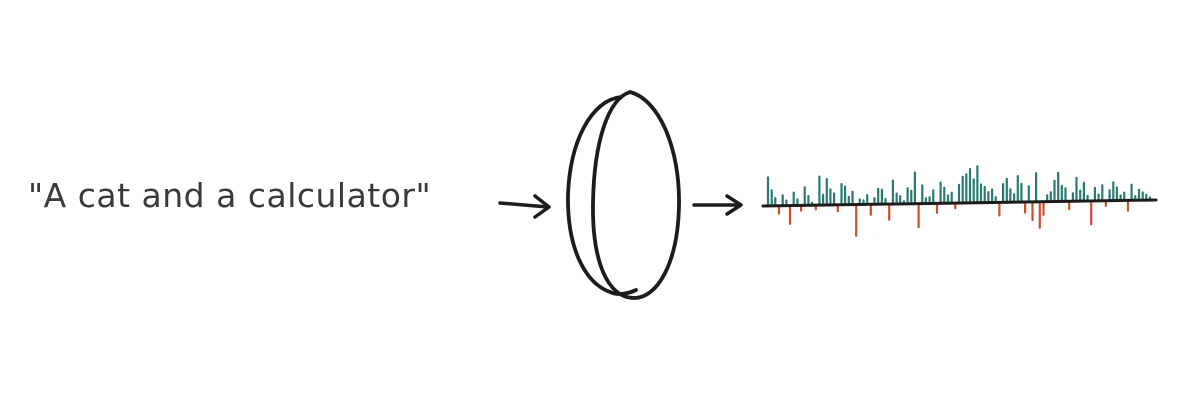  What do you see at coordinates (229, 195) in the screenshot?
I see `prompt-text: "A cat and a calculator"` at bounding box center [229, 195].